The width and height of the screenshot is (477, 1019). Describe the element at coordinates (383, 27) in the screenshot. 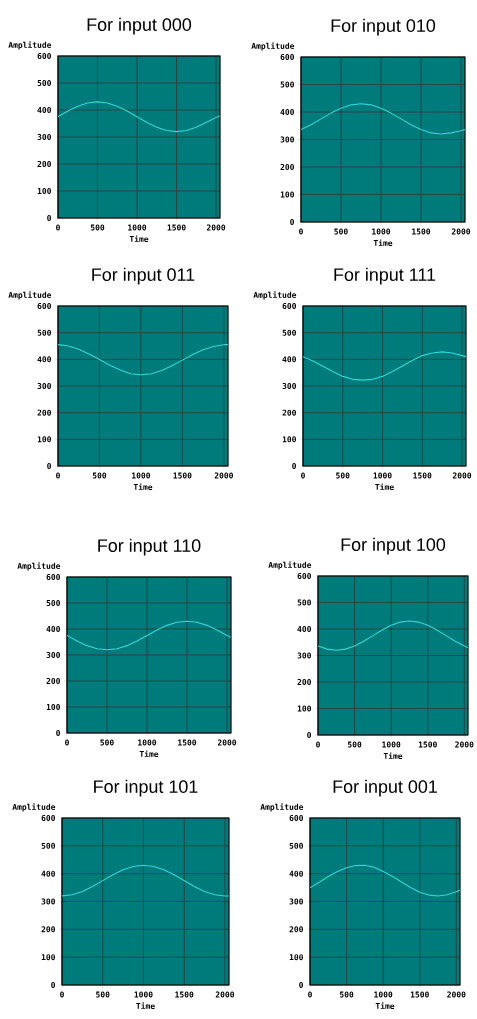

I see `chart-title: For input 010` at that location.